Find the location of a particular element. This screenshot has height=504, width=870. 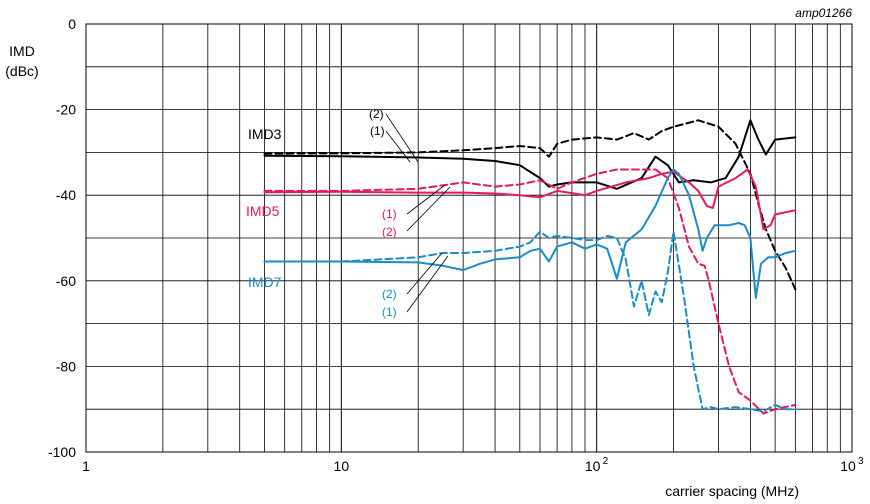

y-tick-label: -40 is located at coordinates (66, 195).